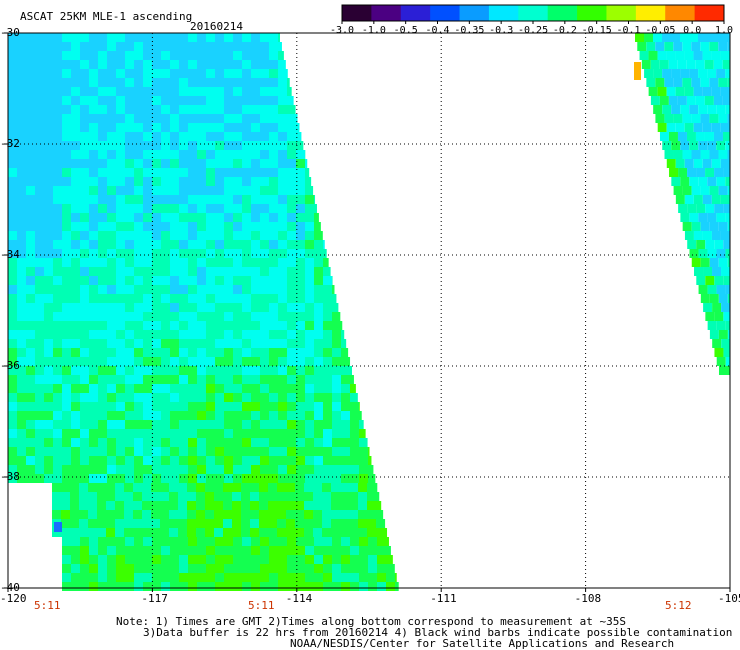  I want to click on latitude-label: -32, so click(10, 143).